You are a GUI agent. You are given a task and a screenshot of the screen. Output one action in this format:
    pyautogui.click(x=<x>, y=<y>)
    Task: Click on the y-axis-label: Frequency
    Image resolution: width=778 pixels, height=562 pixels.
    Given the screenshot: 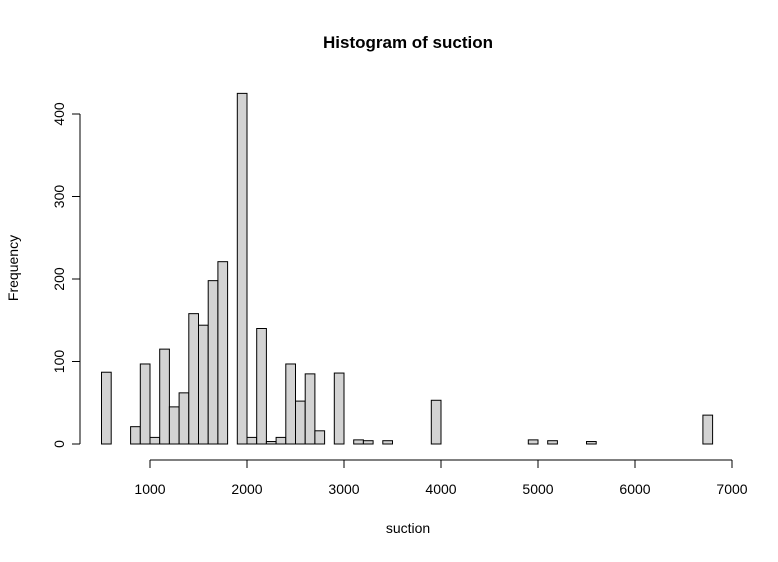 What is the action you would take?
    pyautogui.click(x=13, y=268)
    